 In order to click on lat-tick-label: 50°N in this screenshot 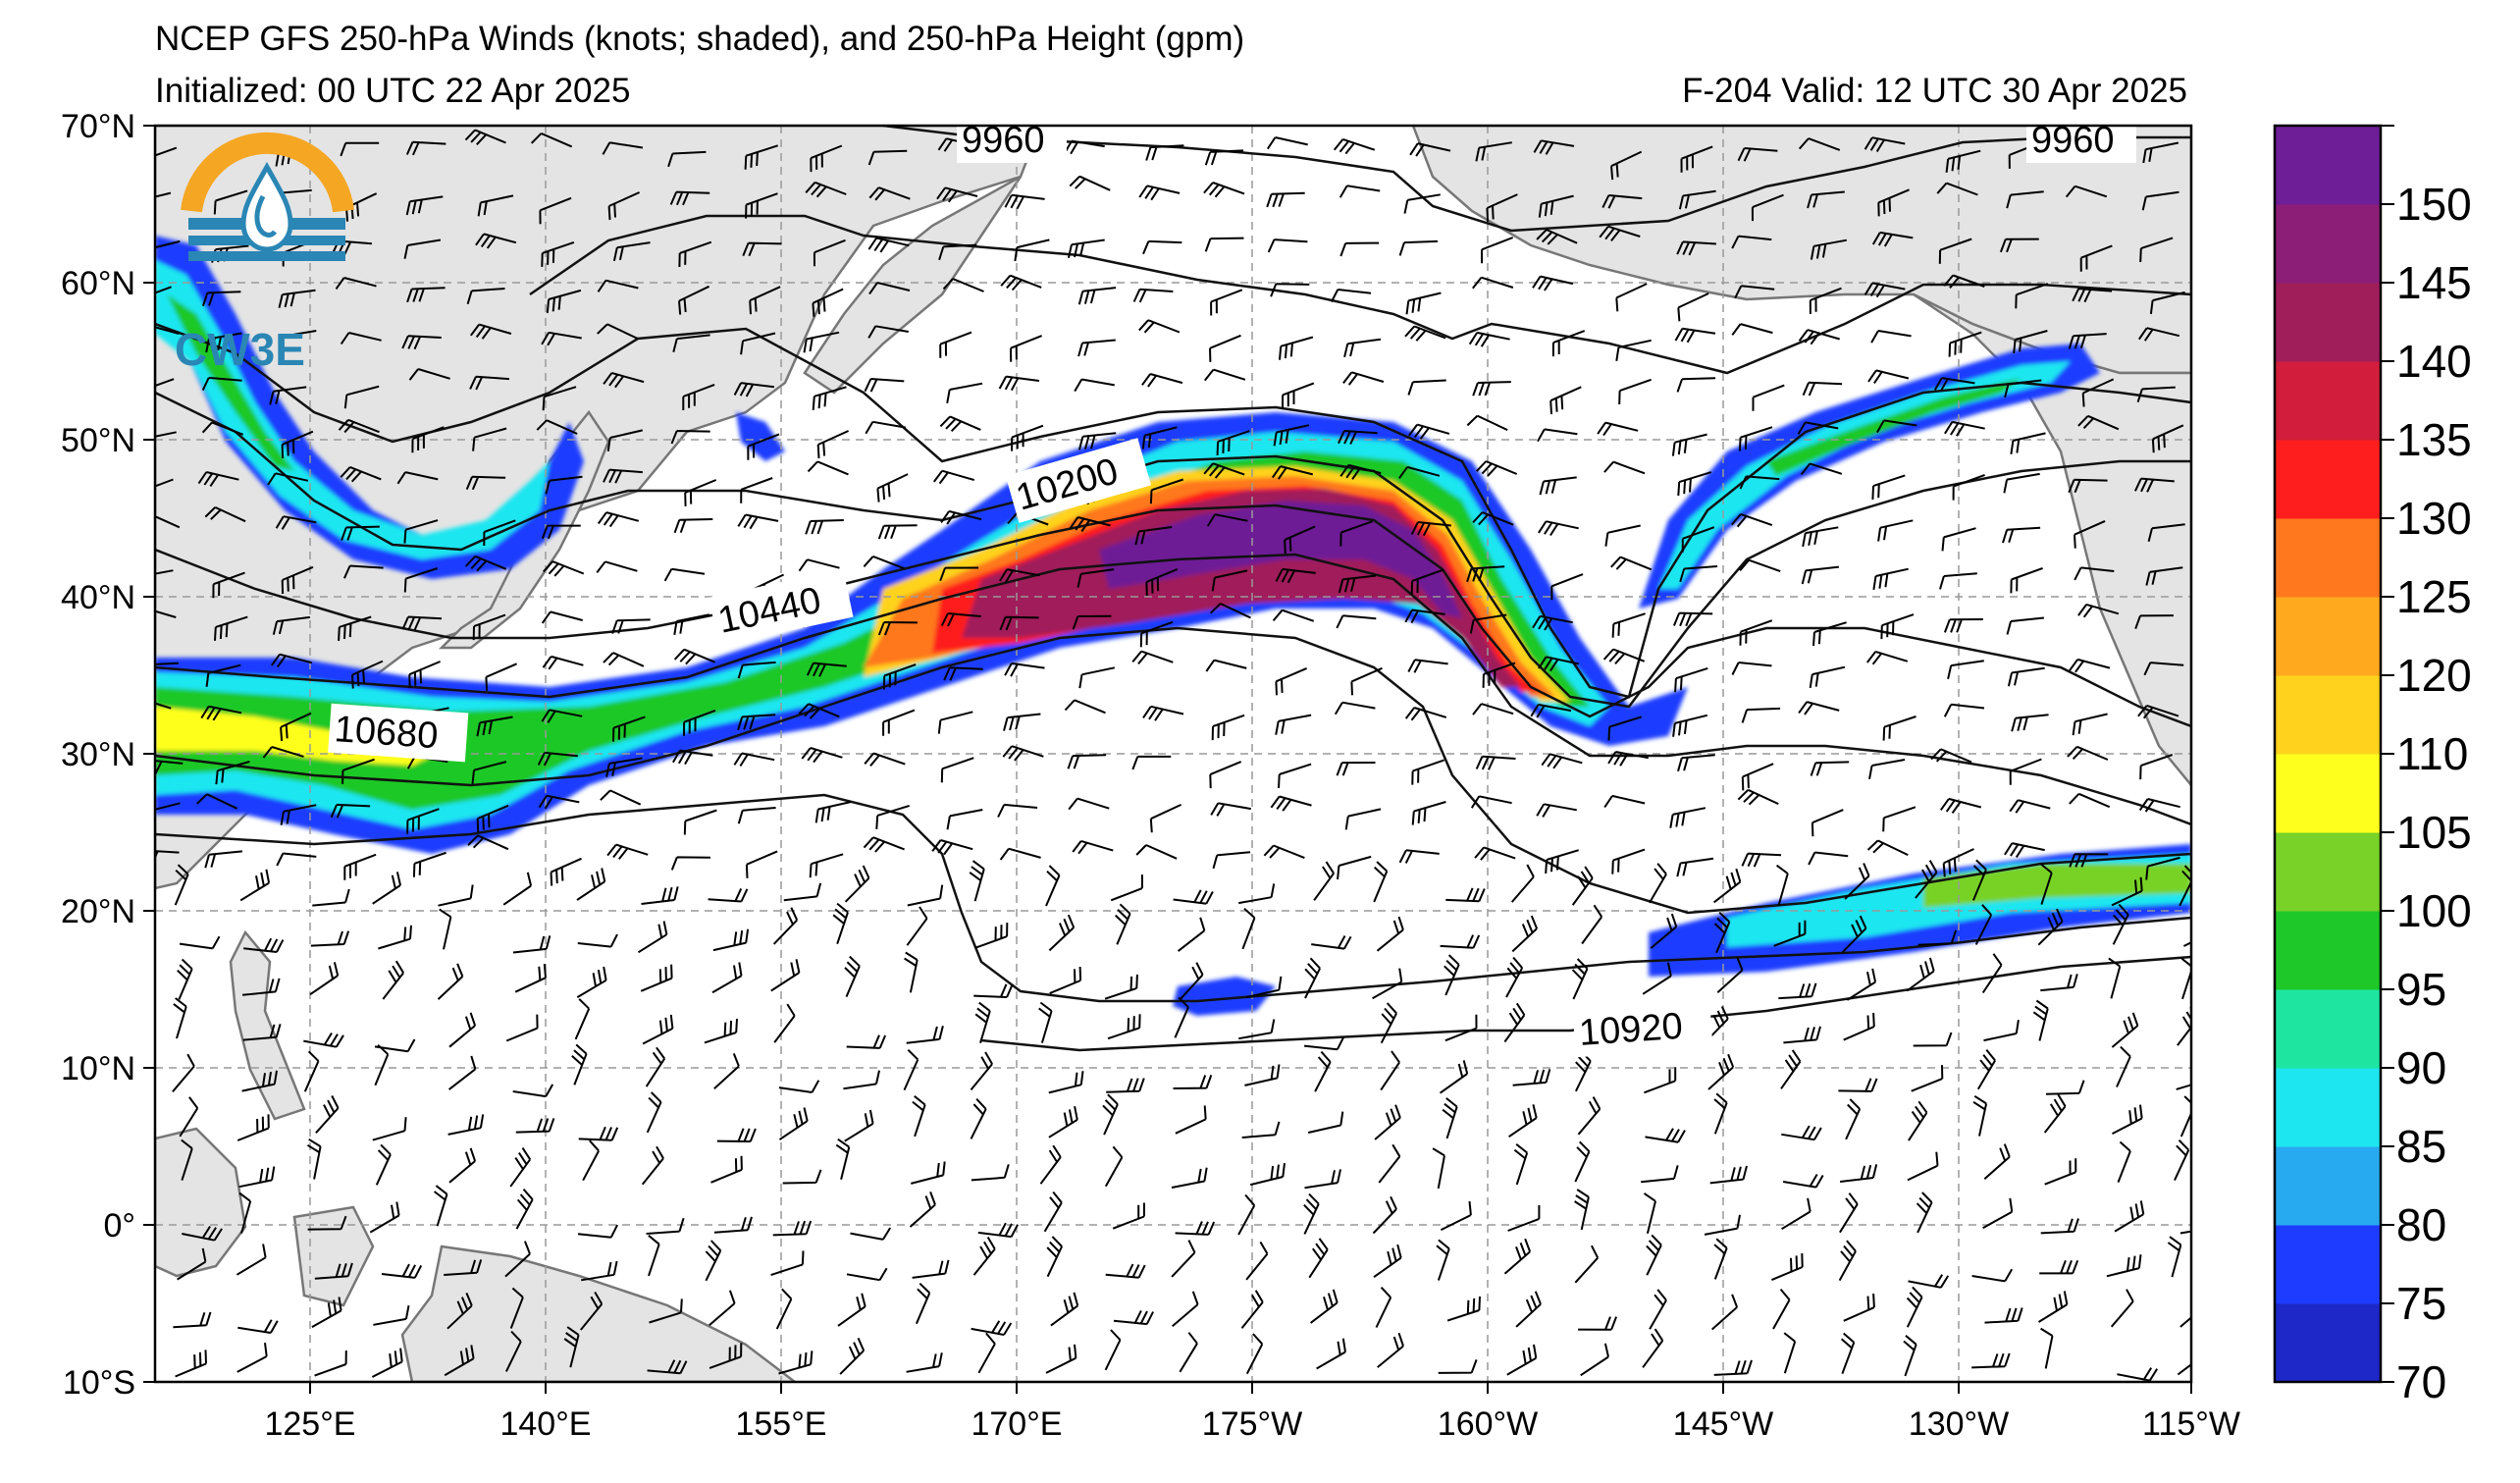, I will do `click(98, 441)`.